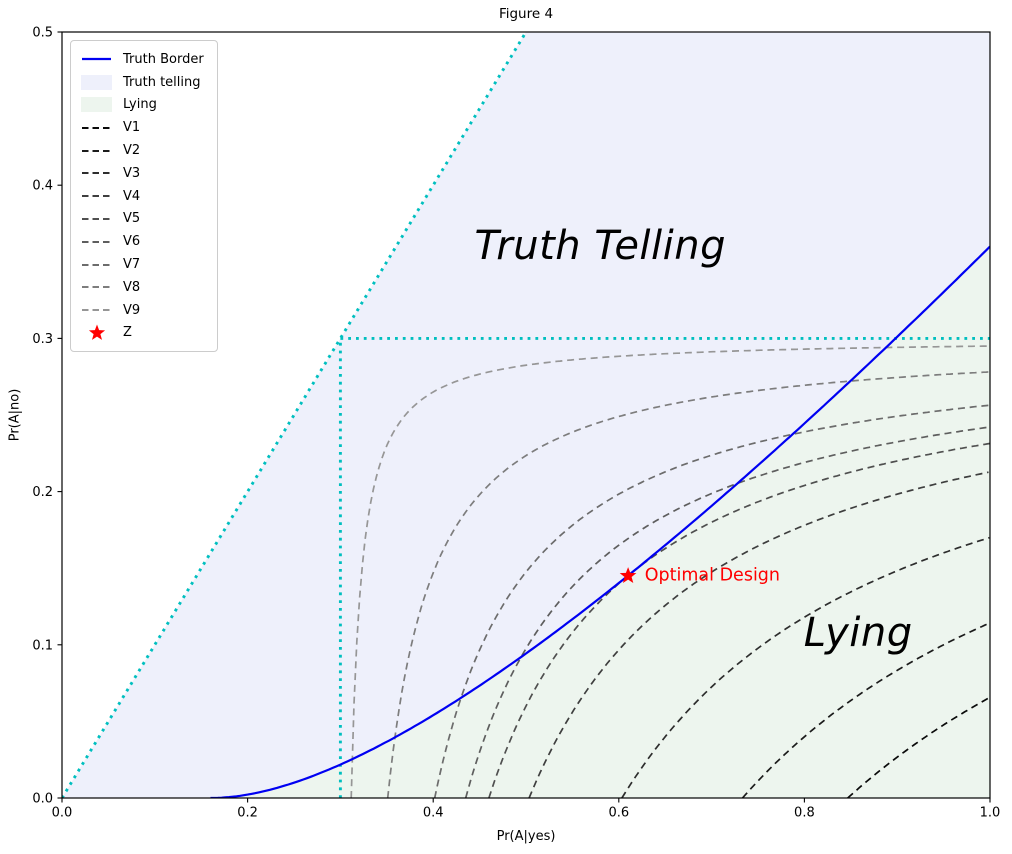 This screenshot has width=1012, height=854. I want to click on legend-item-lying: Lying, so click(142, 105).